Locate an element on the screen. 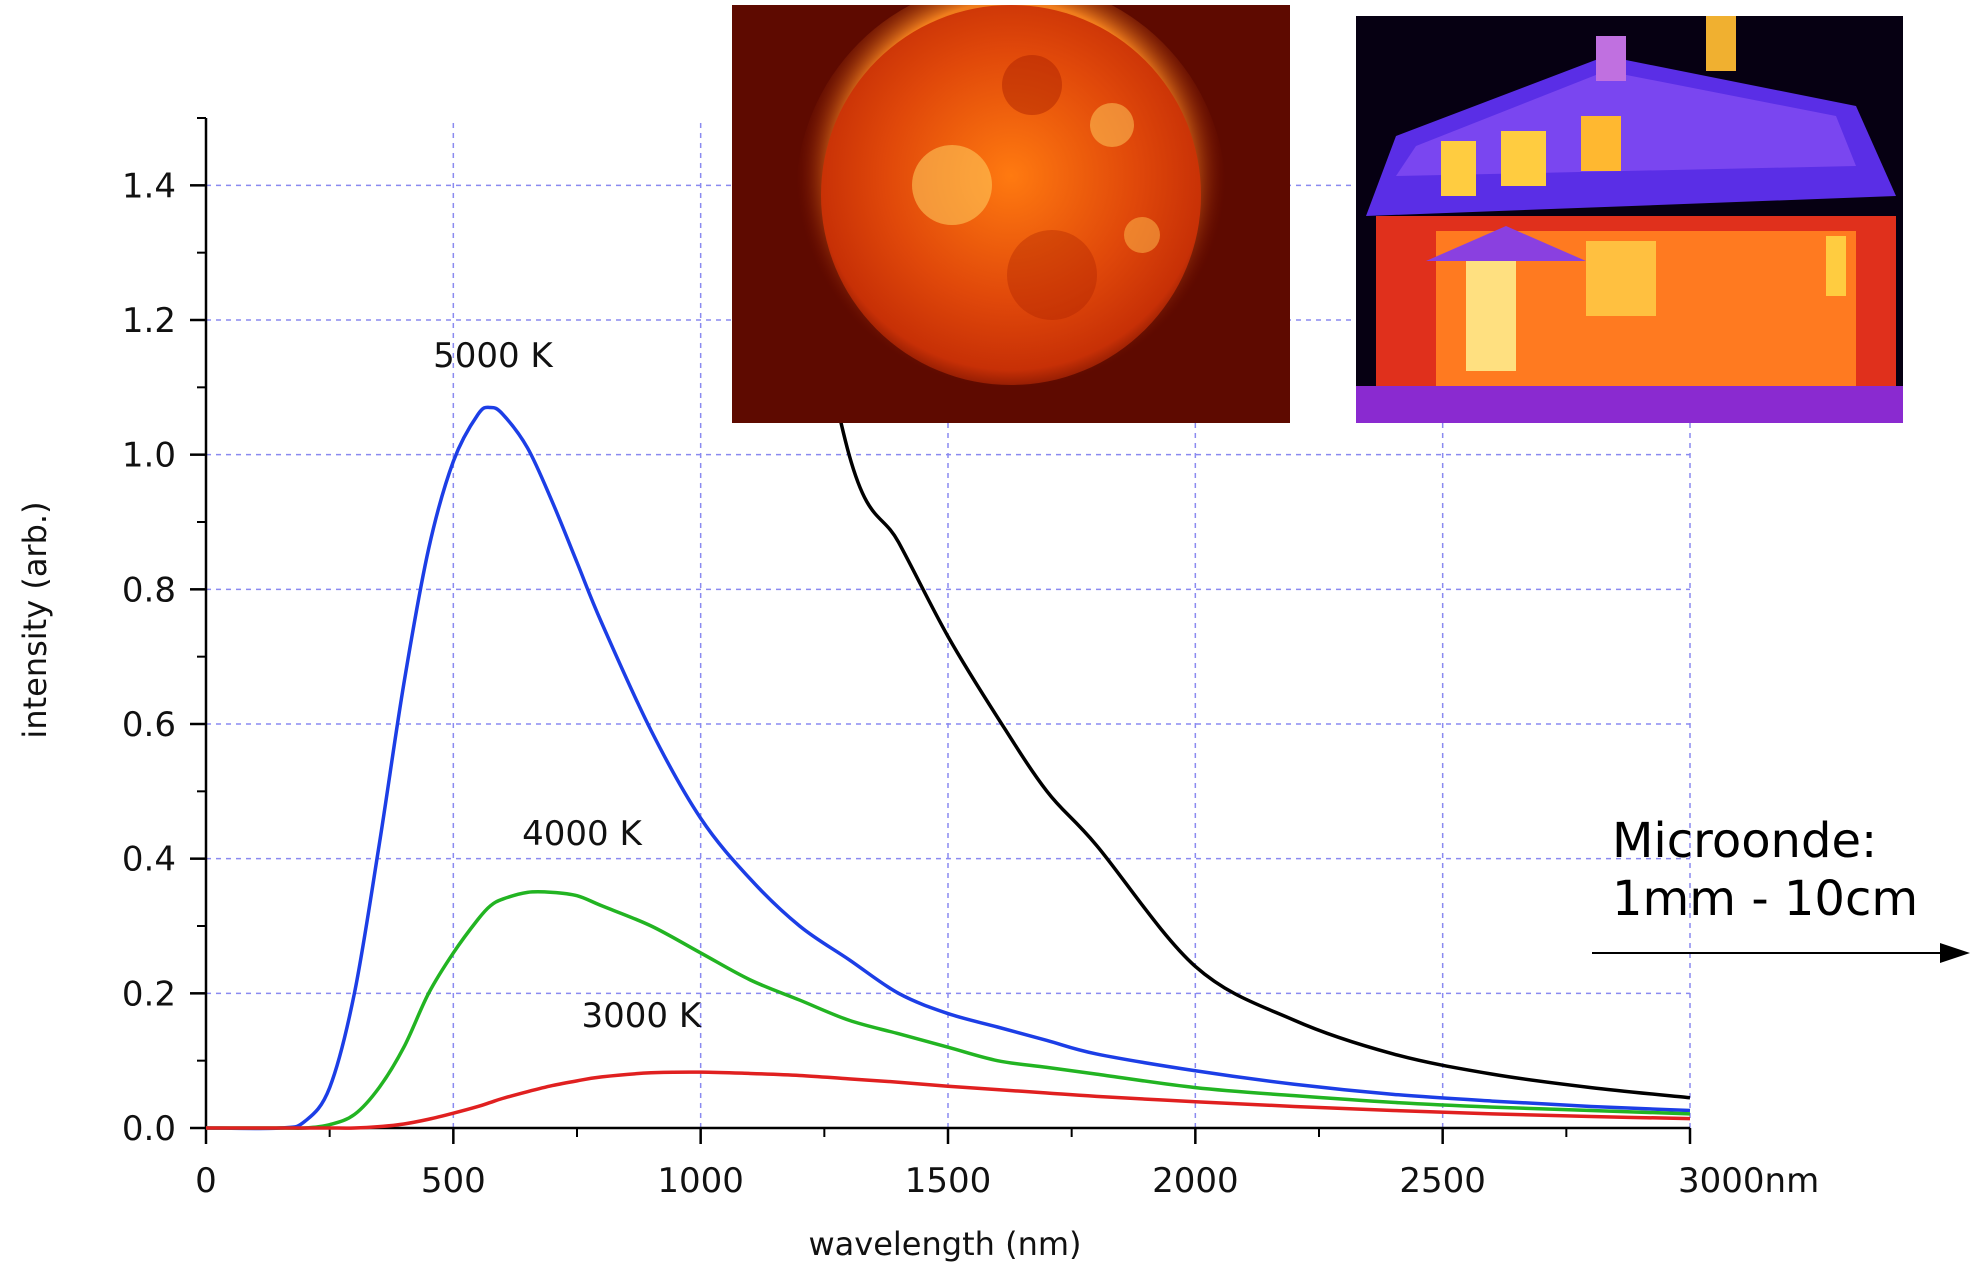  label-4000k: 4000 K is located at coordinates (582, 834).